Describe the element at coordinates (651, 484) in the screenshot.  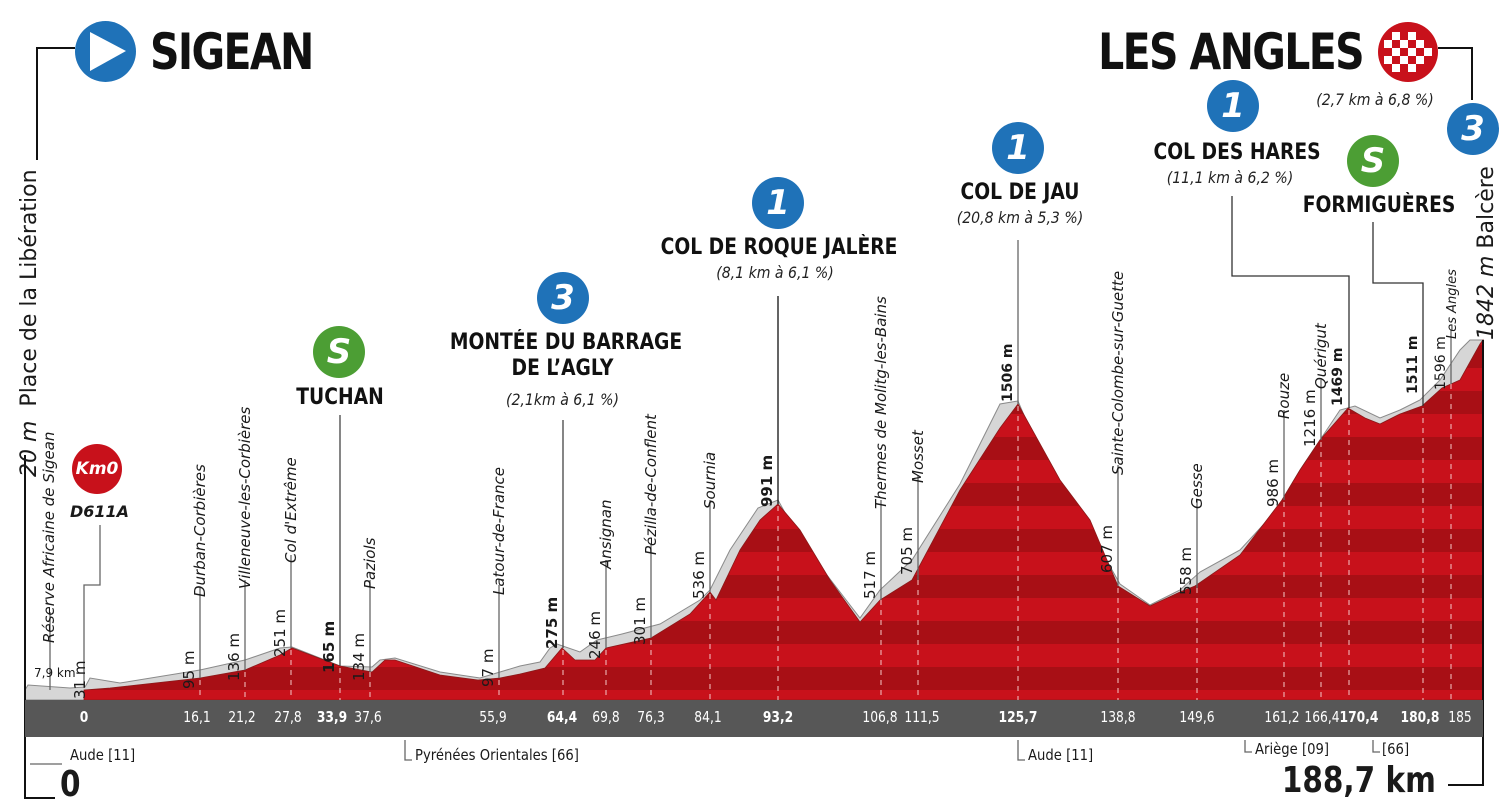
I see `place-label: Pézilla-de-Conflent` at that location.